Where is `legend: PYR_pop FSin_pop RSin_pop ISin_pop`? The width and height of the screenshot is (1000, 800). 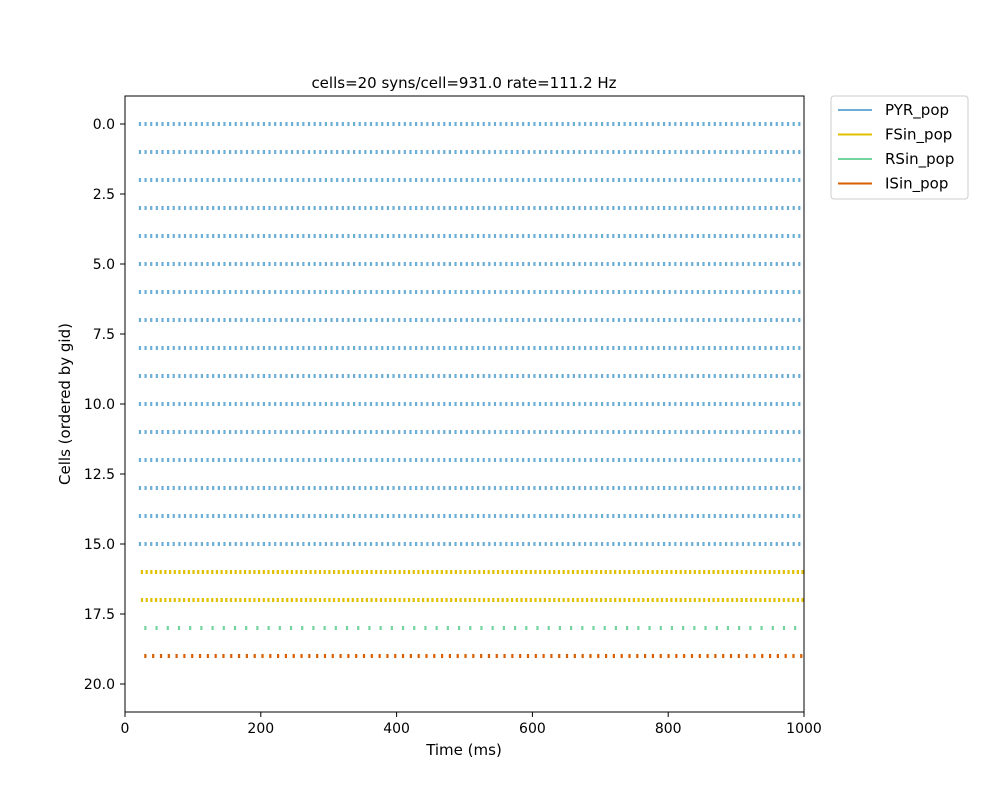 legend: PYR_pop FSin_pop RSin_pop ISin_pop is located at coordinates (899, 147).